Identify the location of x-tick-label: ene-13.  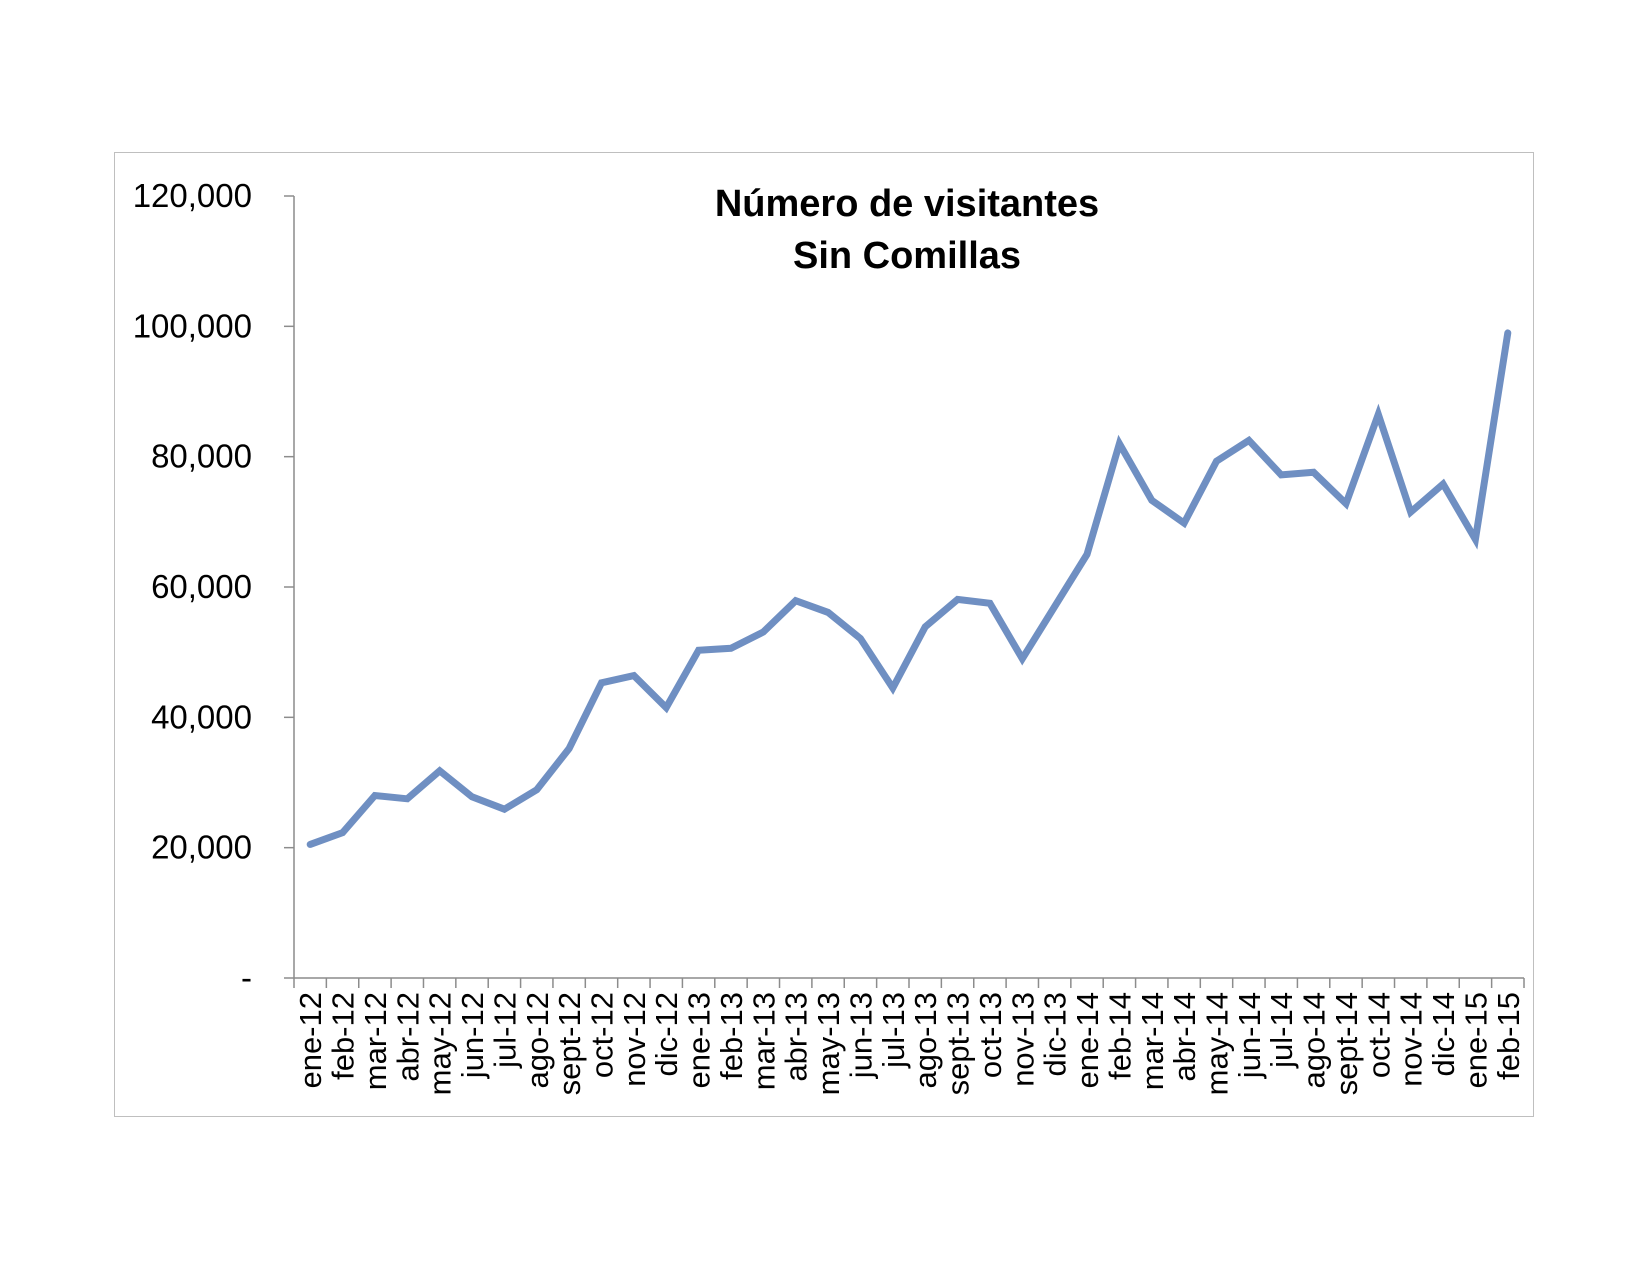
(699, 1040).